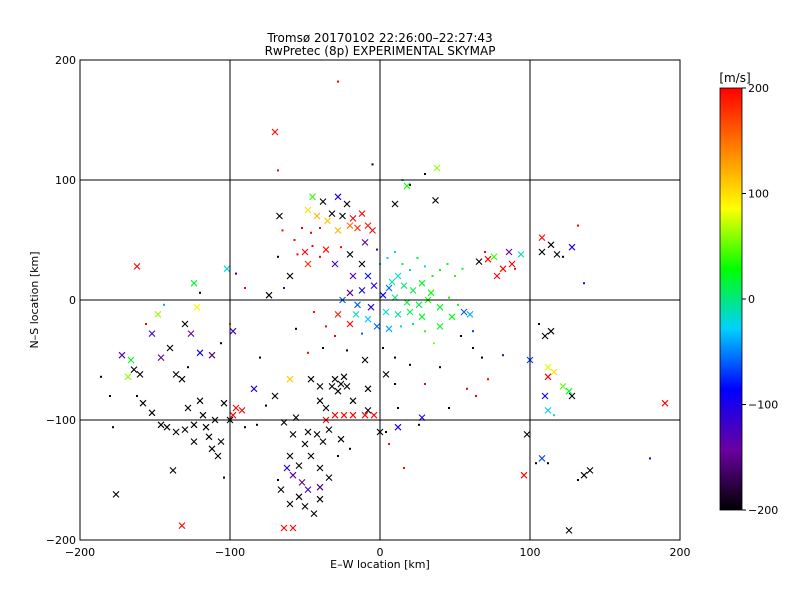 Image resolution: width=800 pixels, height=600 pixels. Describe the element at coordinates (61, 540) in the screenshot. I see `y-tick-label: −200` at that location.